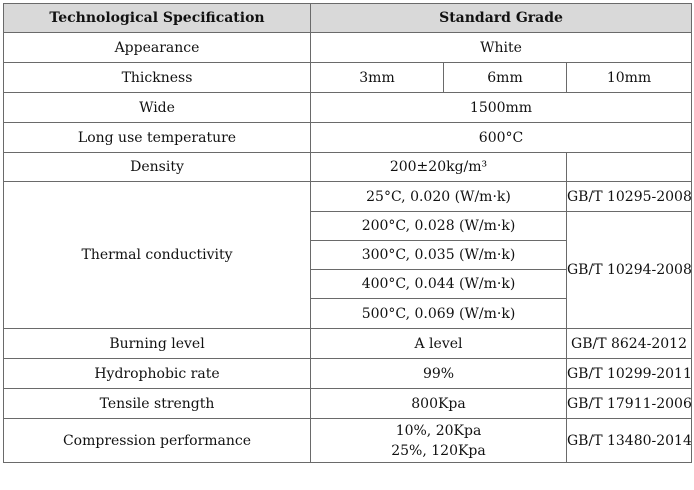 This screenshot has height=490, width=694. What do you see at coordinates (629, 270) in the screenshot?
I see `thermal-standard-rest: GB/T 10294-2008` at bounding box center [629, 270].